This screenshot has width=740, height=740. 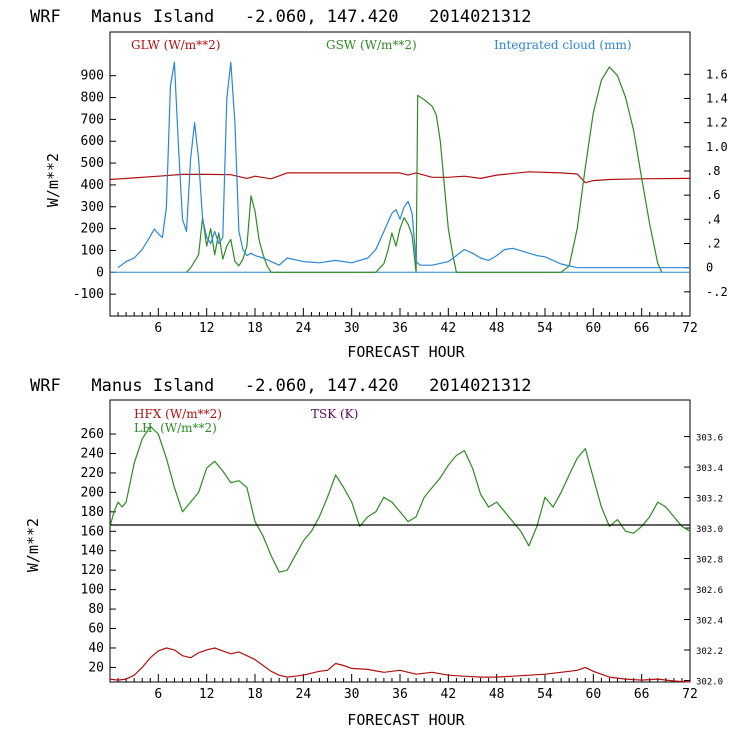 I want to click on y2-tick-label: 1.4, so click(x=717, y=98).